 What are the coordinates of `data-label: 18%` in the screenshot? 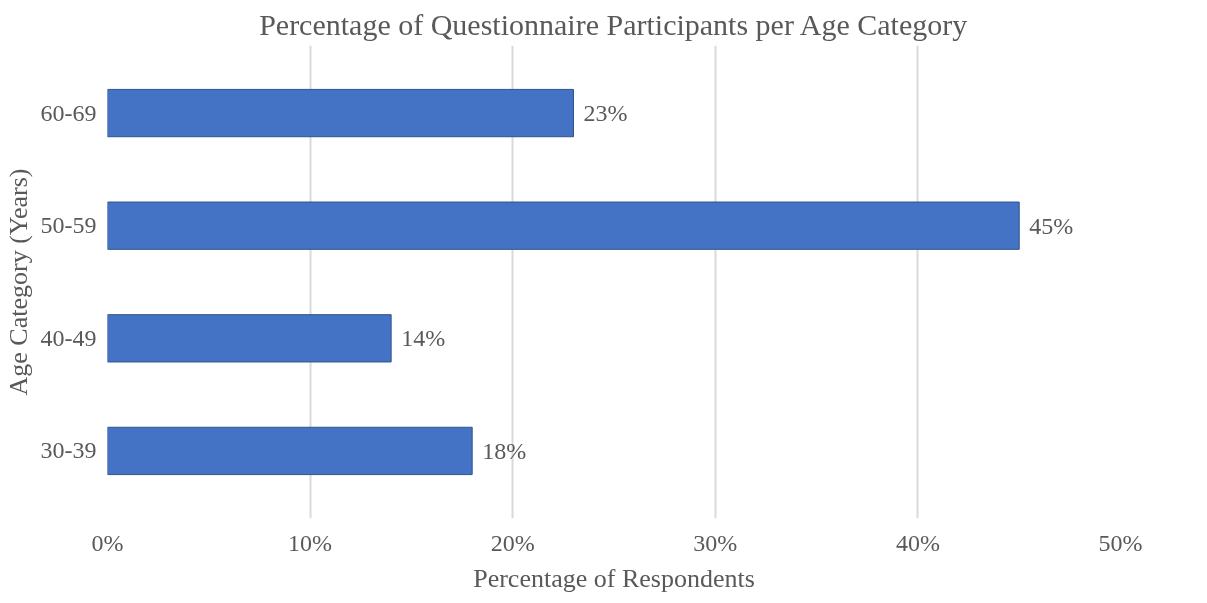 It's located at (504, 450).